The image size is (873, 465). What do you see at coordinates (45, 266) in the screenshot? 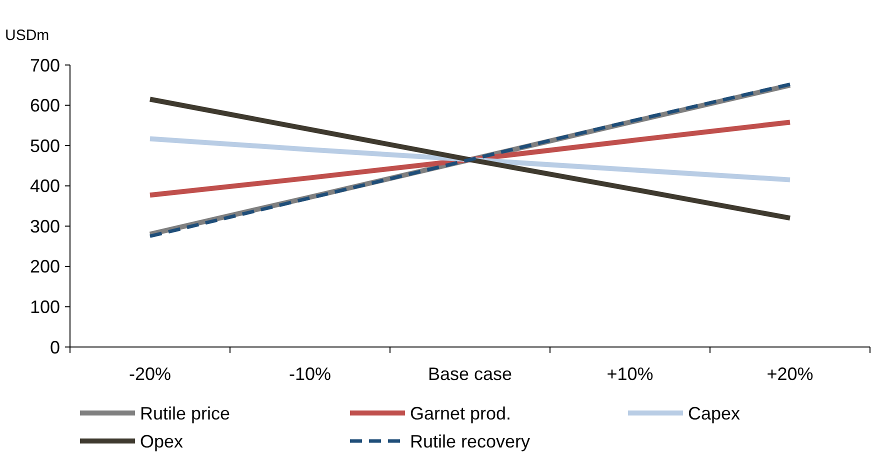
I see `y-tick-label: 200` at bounding box center [45, 266].